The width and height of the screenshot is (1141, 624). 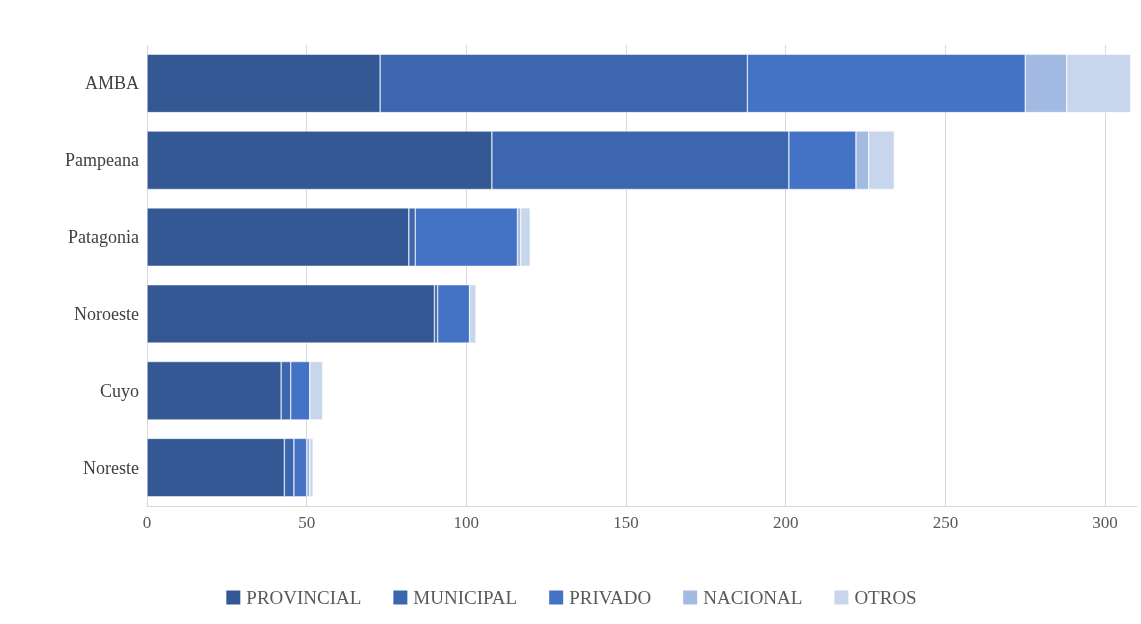 I want to click on y-tick-label: Noroeste, so click(x=106, y=313).